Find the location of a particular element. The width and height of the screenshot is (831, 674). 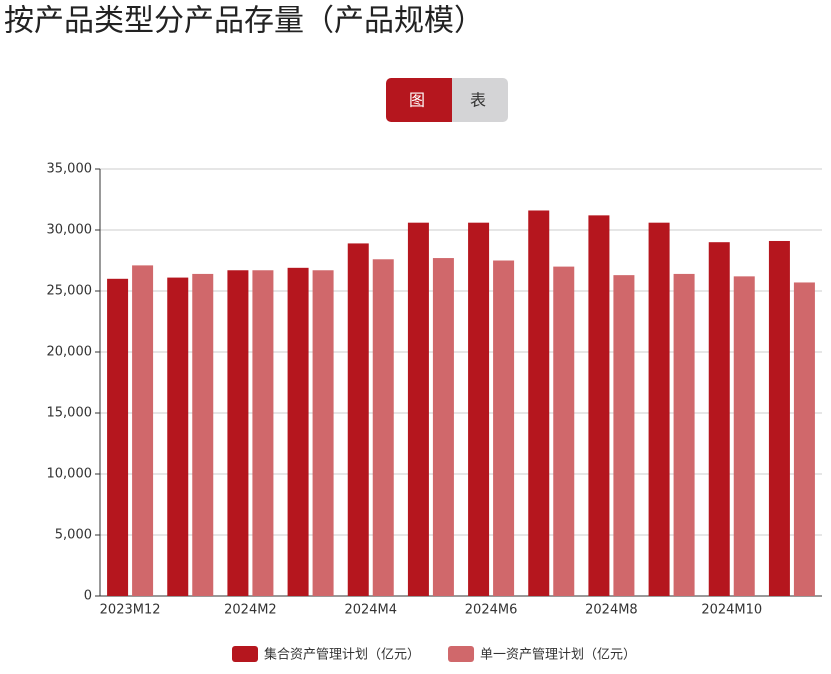

toggle-chart is located at coordinates (417, 100).